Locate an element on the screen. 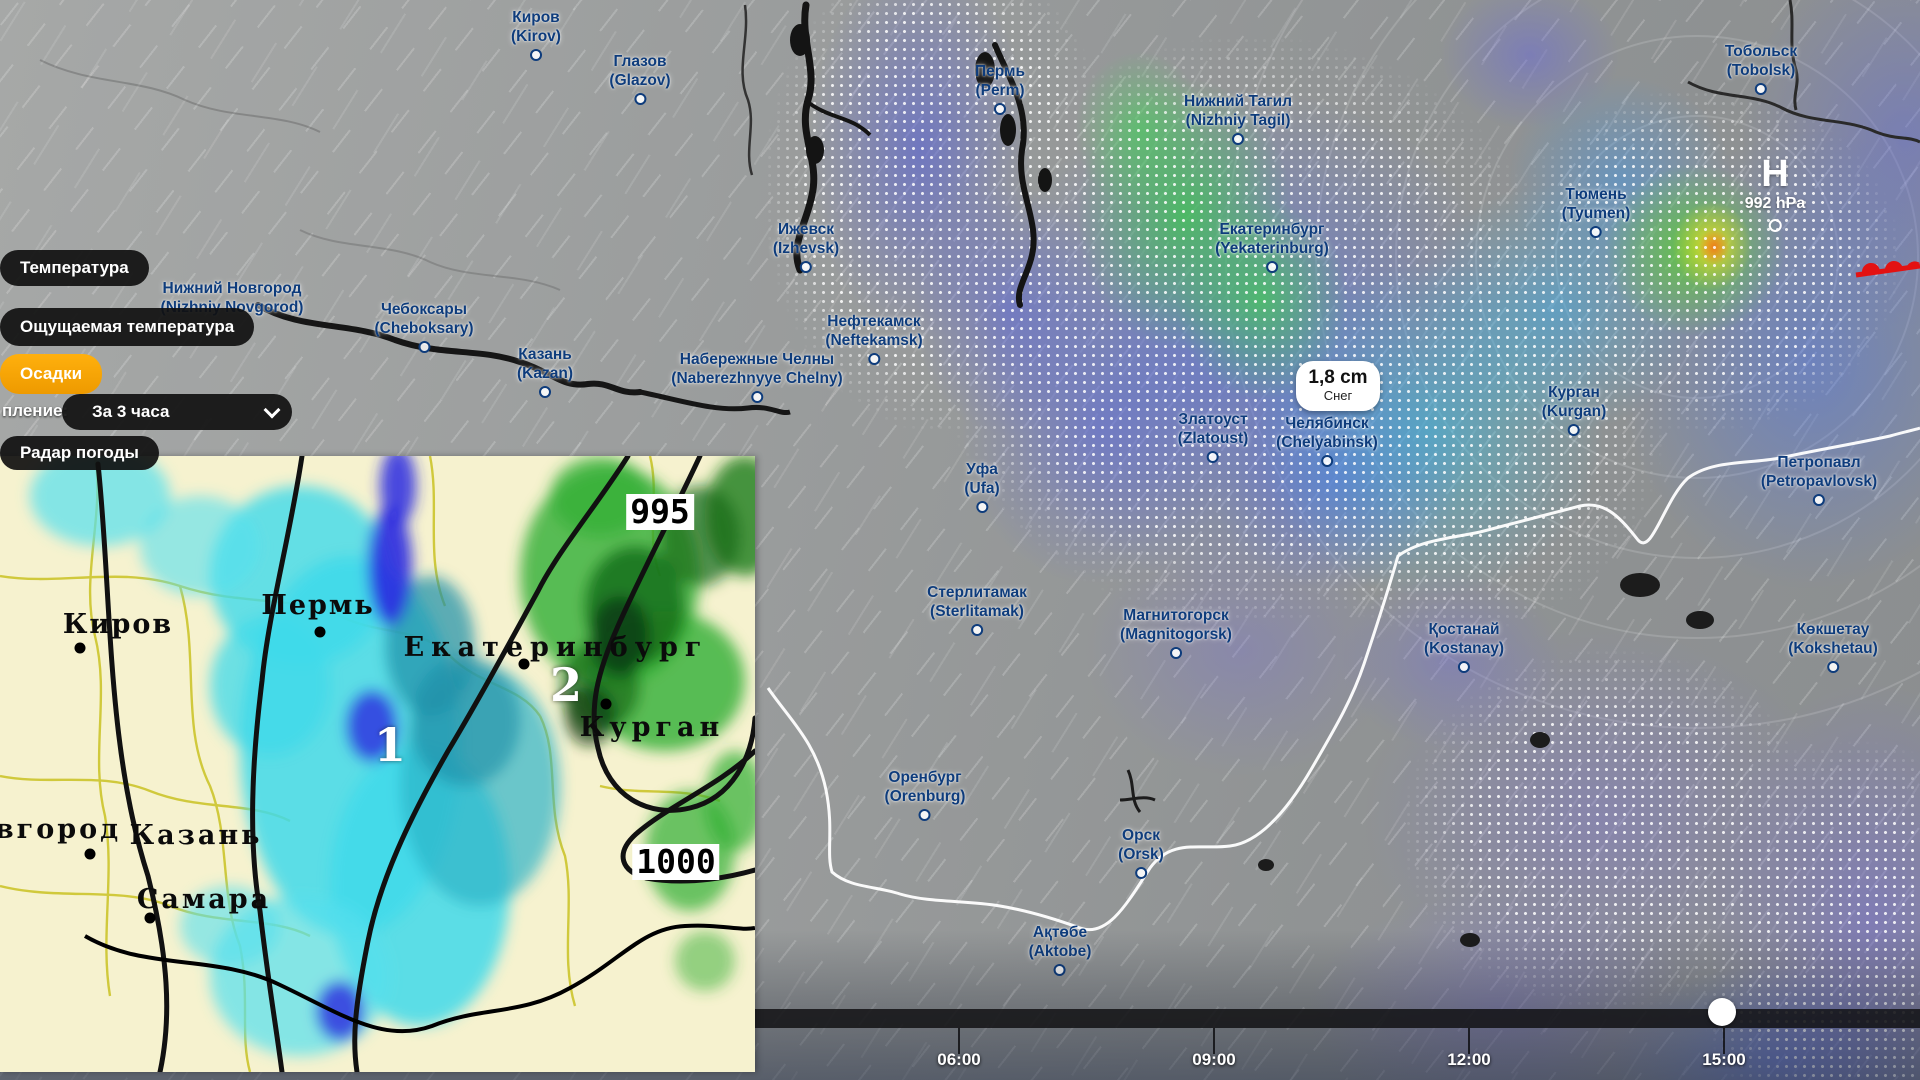 The width and height of the screenshot is (1920, 1080). pressure-value: 992 hPa is located at coordinates (1775, 203).